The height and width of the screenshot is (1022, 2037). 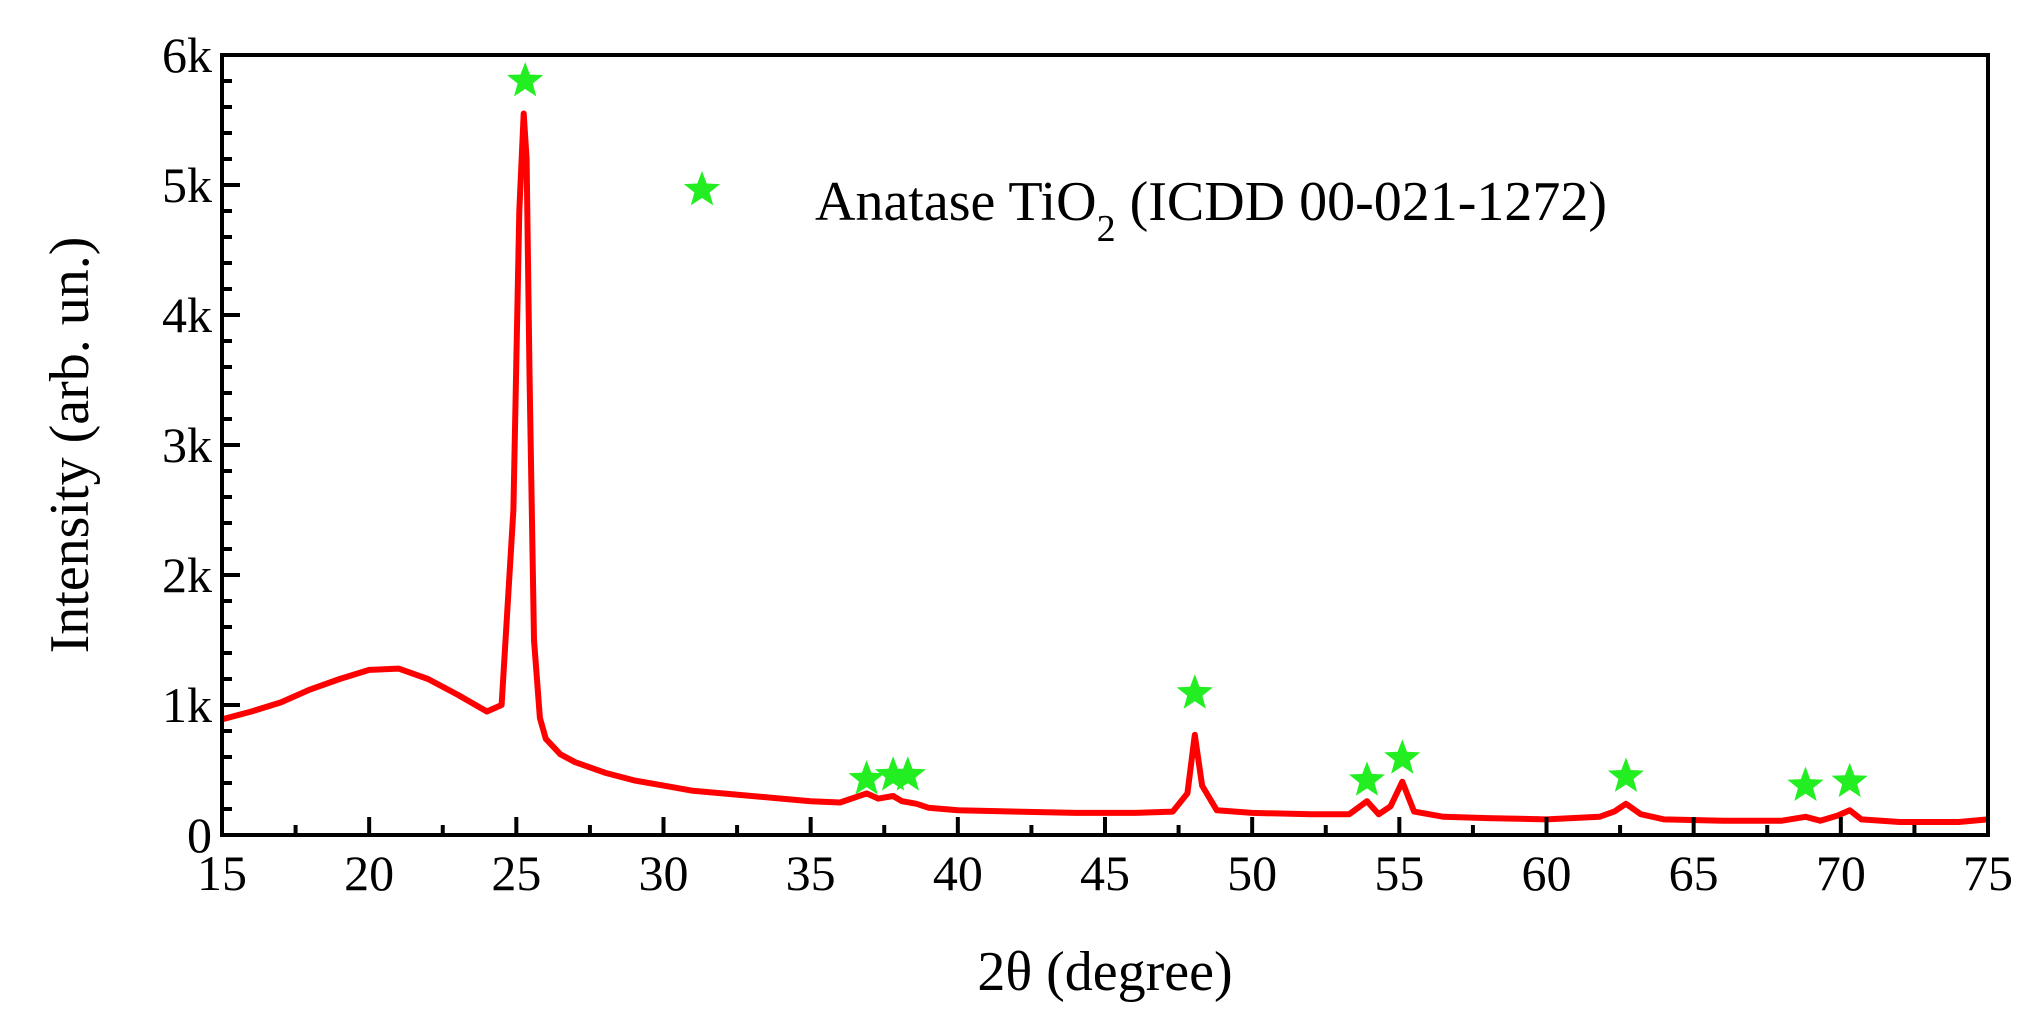 I want to click on legend-star-marker, so click(x=702, y=188).